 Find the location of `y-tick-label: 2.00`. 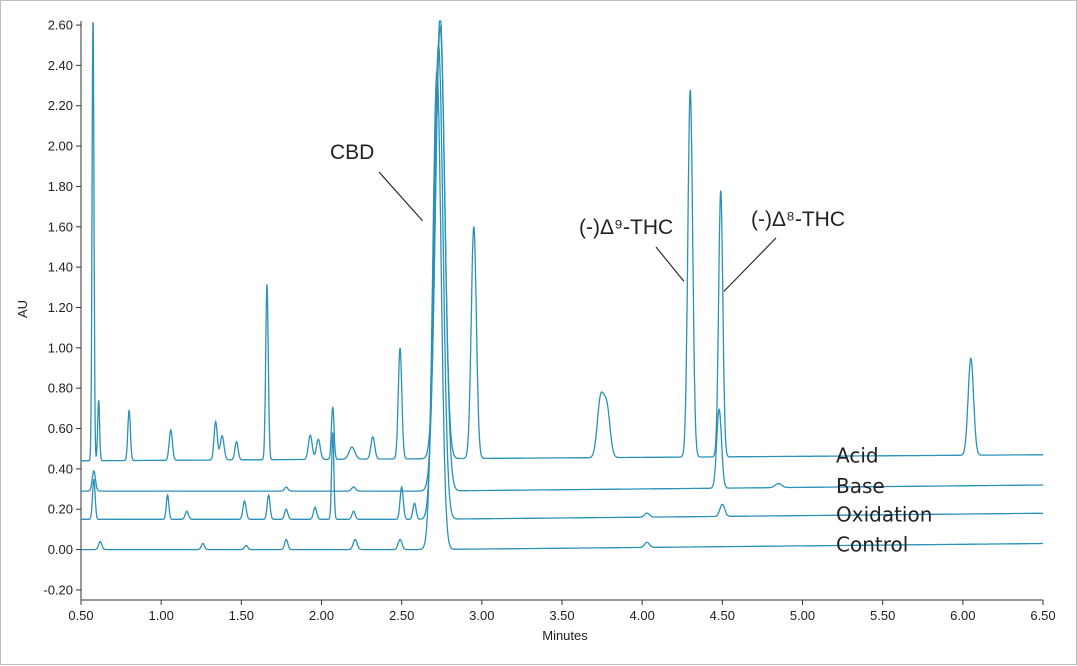

y-tick-label: 2.00 is located at coordinates (60, 146).